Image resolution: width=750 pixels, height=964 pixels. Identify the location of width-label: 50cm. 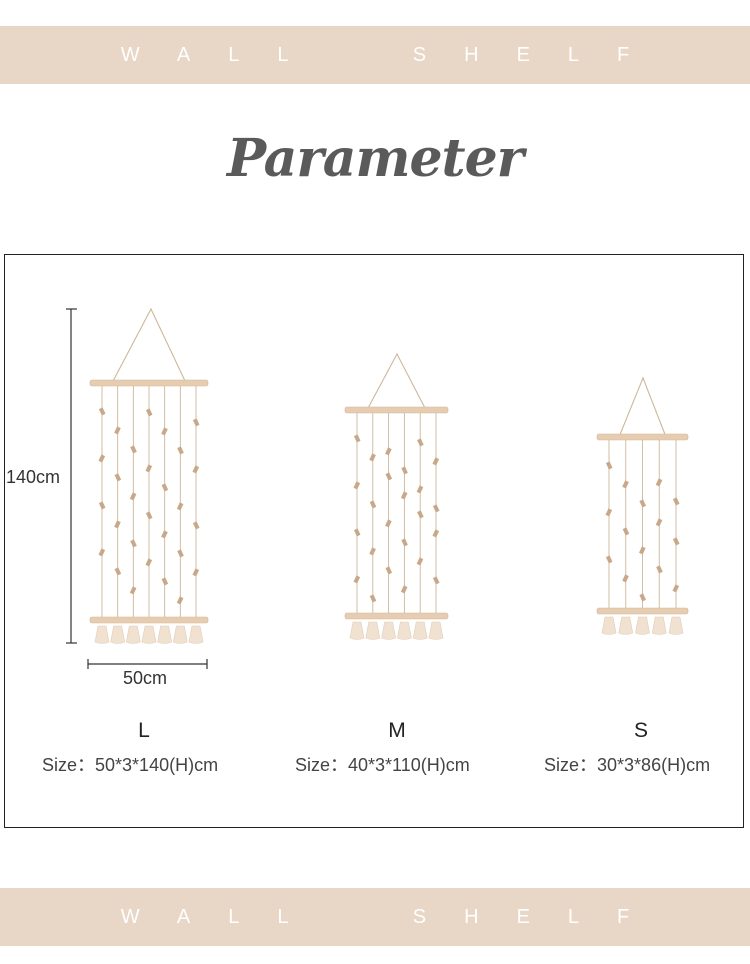
(145, 678).